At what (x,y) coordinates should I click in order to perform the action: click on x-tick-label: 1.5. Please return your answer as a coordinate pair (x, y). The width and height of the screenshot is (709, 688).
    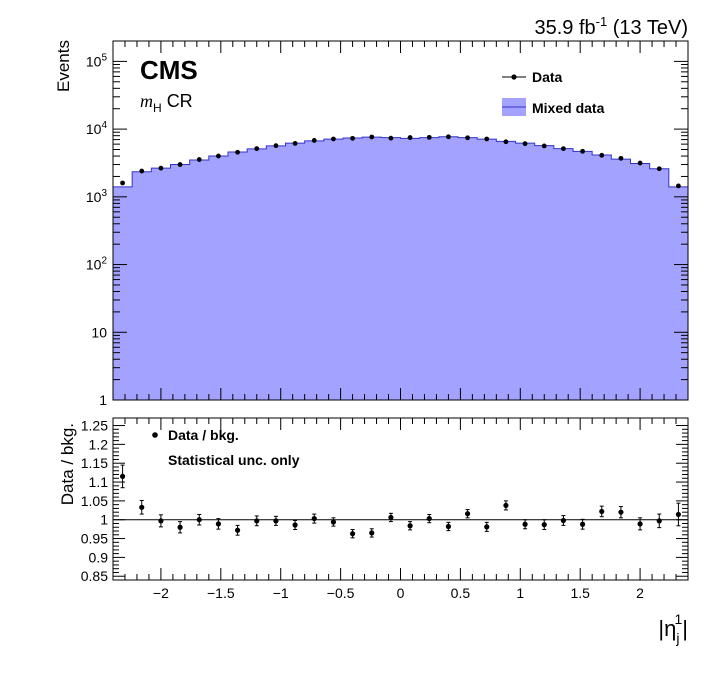
    Looking at the image, I should click on (580, 593).